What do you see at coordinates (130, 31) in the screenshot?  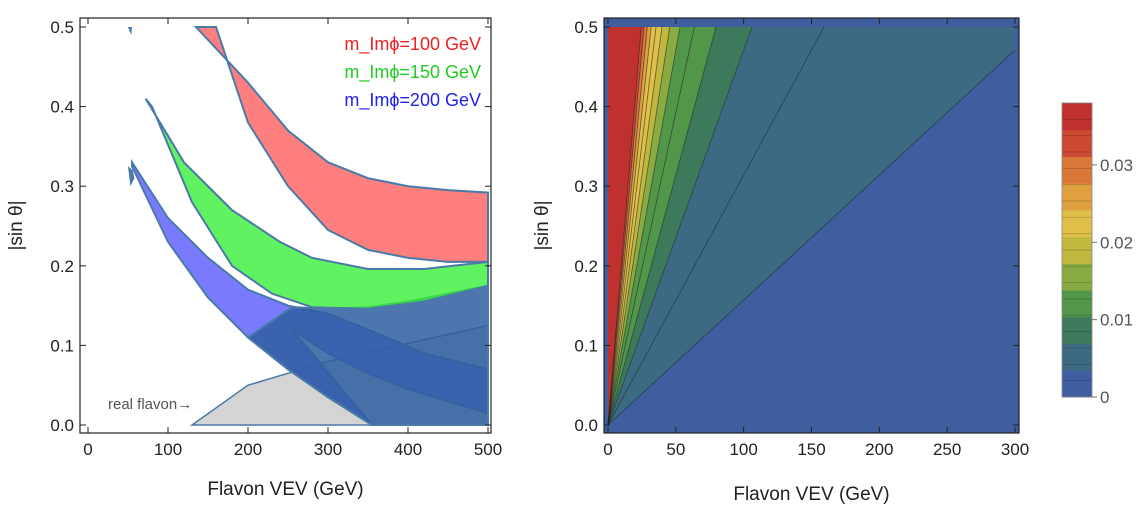 I see `fragment-top` at bounding box center [130, 31].